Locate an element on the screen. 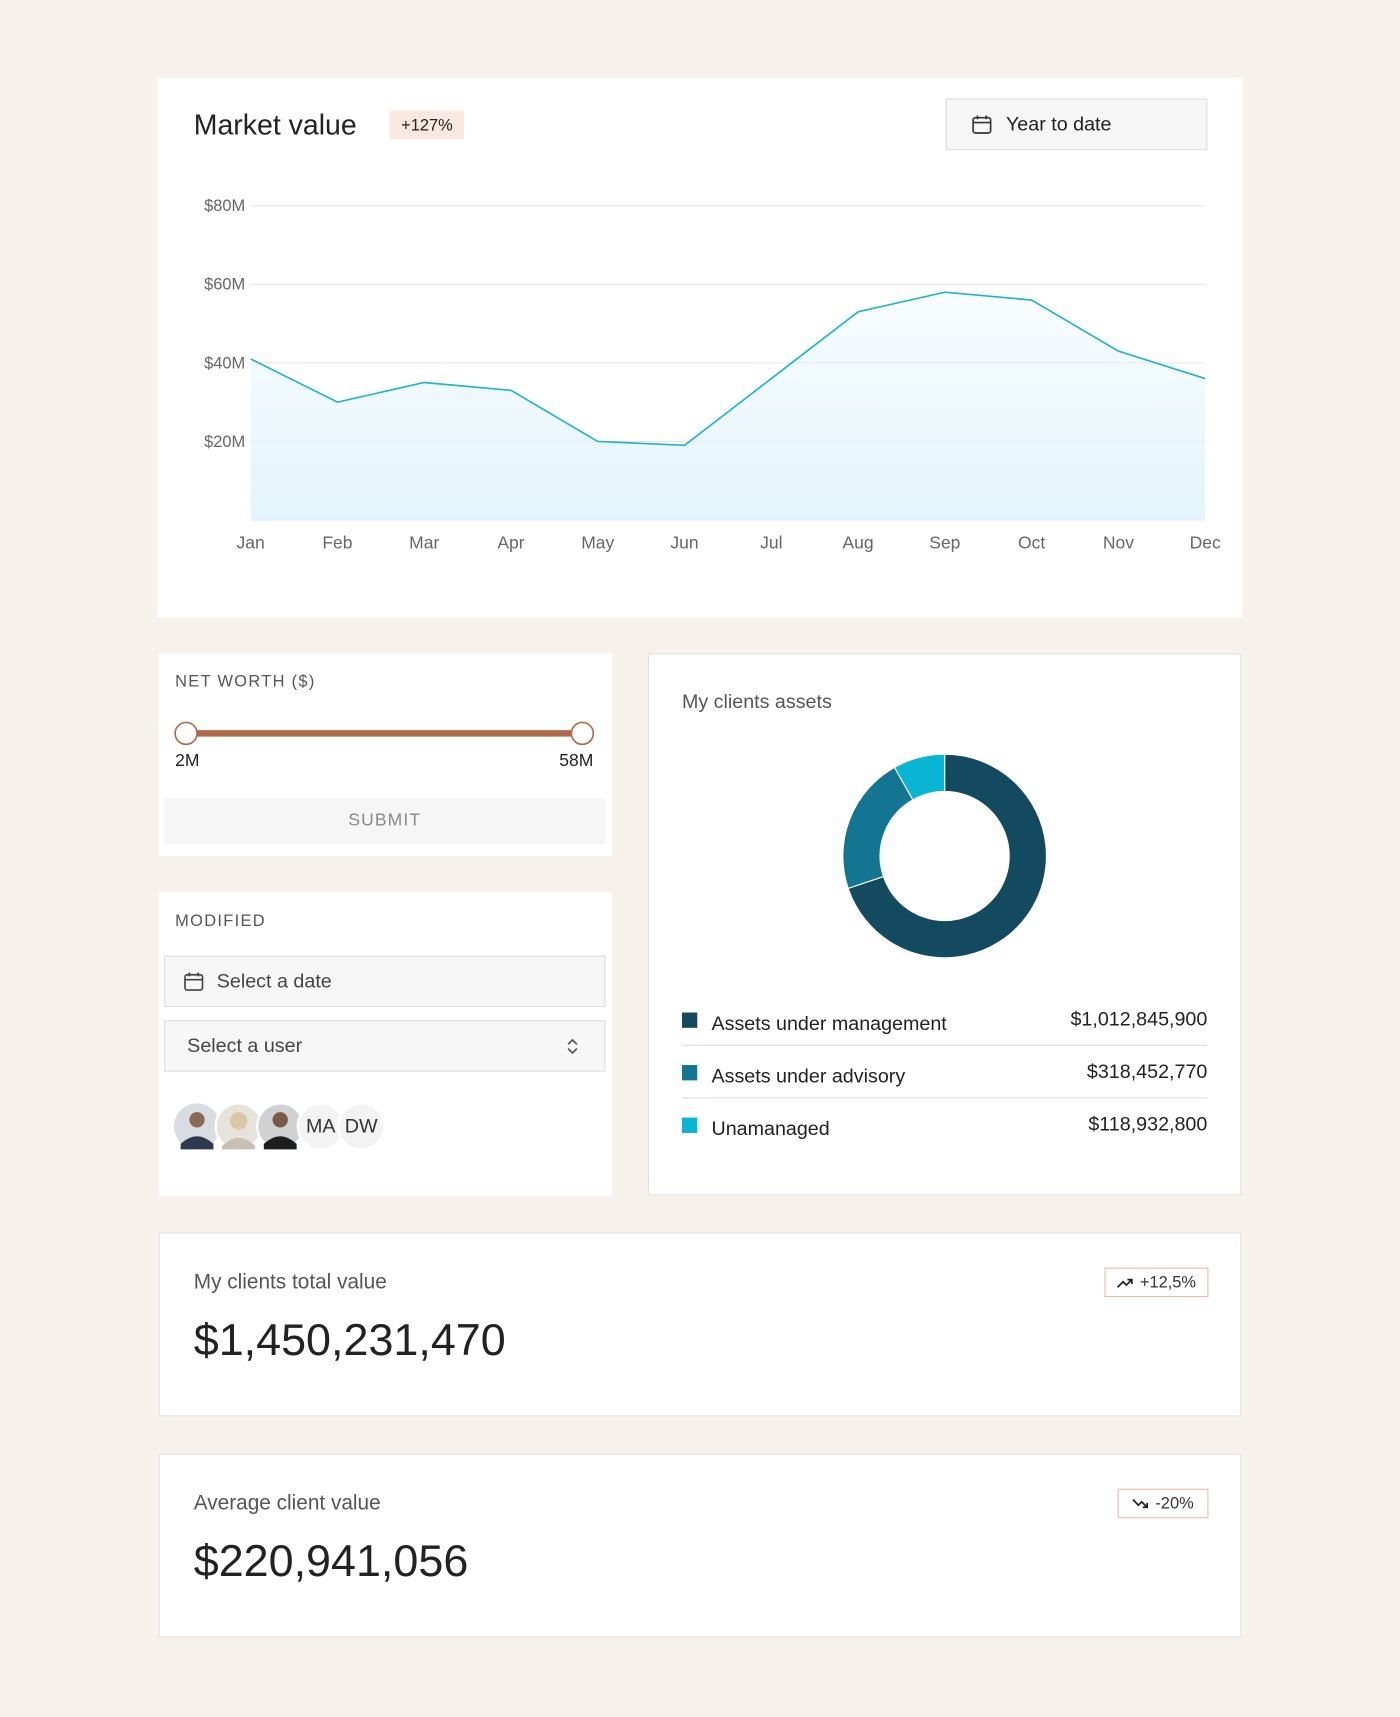  initials: DW is located at coordinates (361, 1127).